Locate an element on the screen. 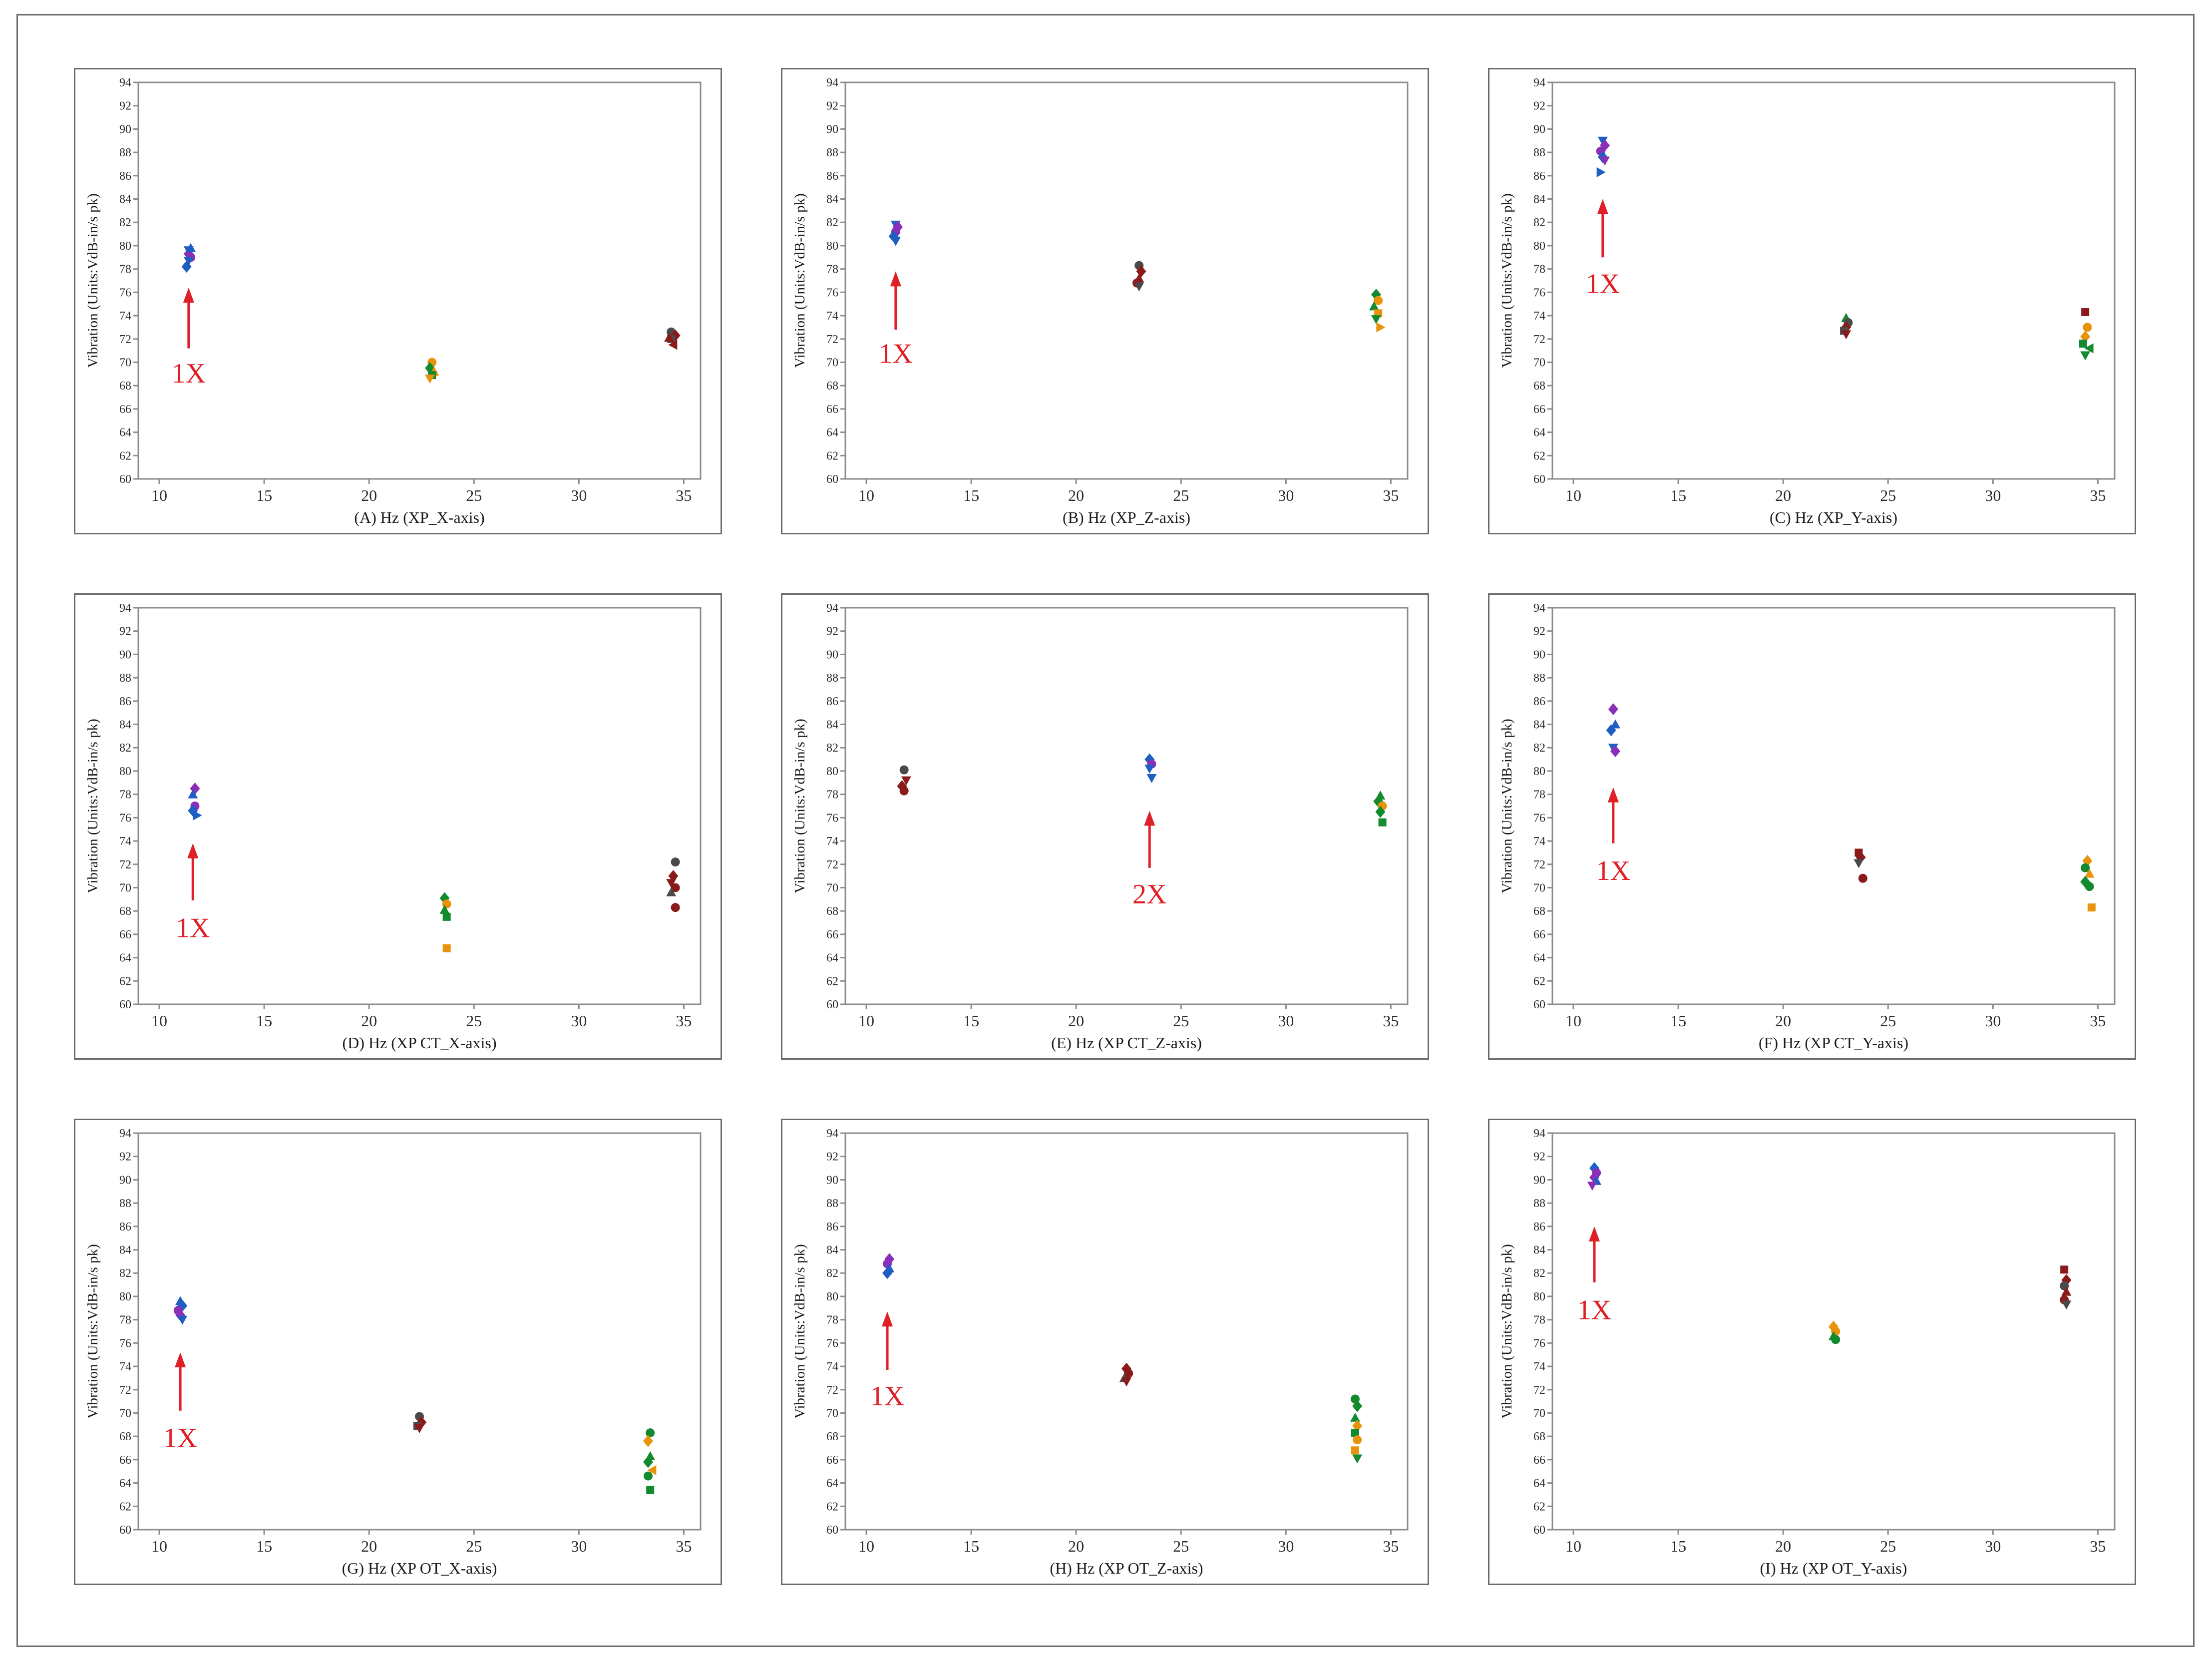  y-tick-label: 76 is located at coordinates (1539, 819).